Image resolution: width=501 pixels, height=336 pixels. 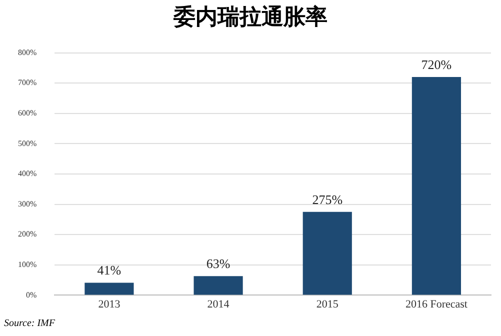 I want to click on y-tick-label: 800%, so click(x=27, y=52).